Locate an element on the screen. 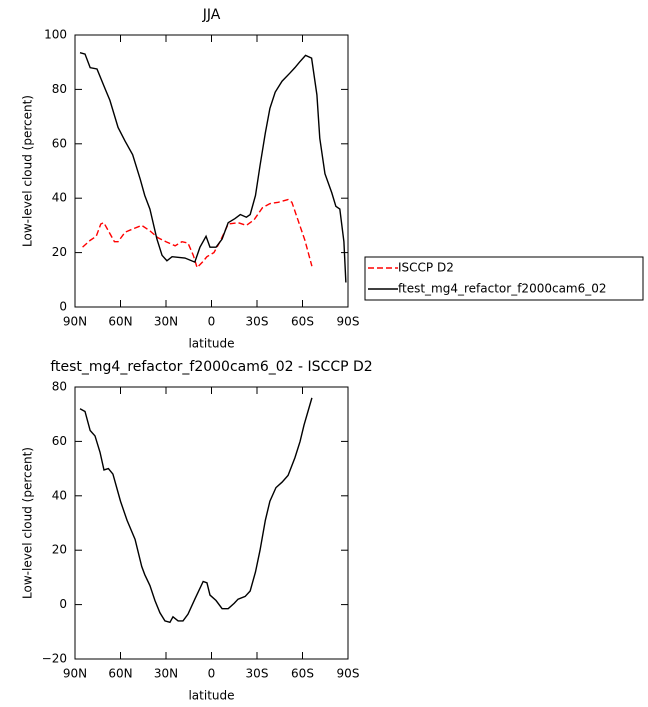  y-tick-label: −20 is located at coordinates (54, 659).